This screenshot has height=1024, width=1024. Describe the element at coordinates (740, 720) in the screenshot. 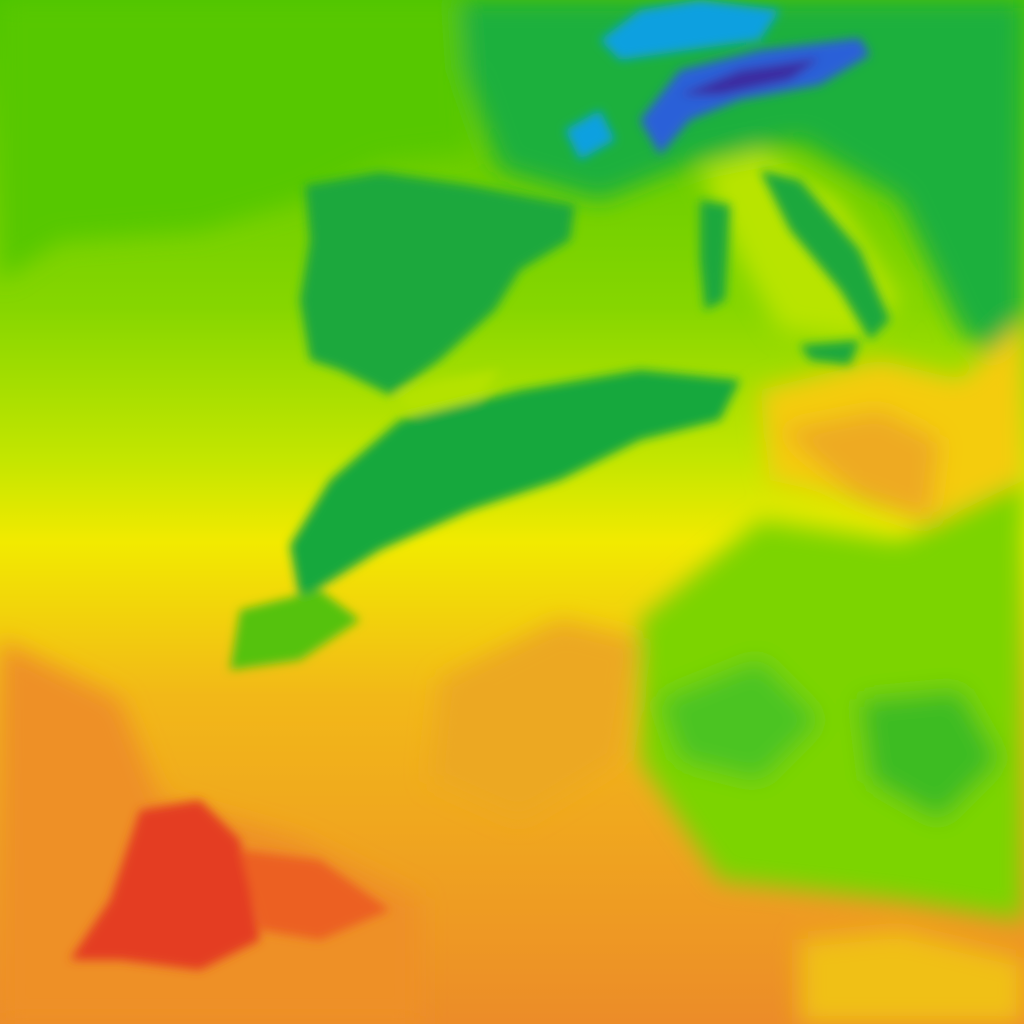

I see `hoggar-zone` at that location.